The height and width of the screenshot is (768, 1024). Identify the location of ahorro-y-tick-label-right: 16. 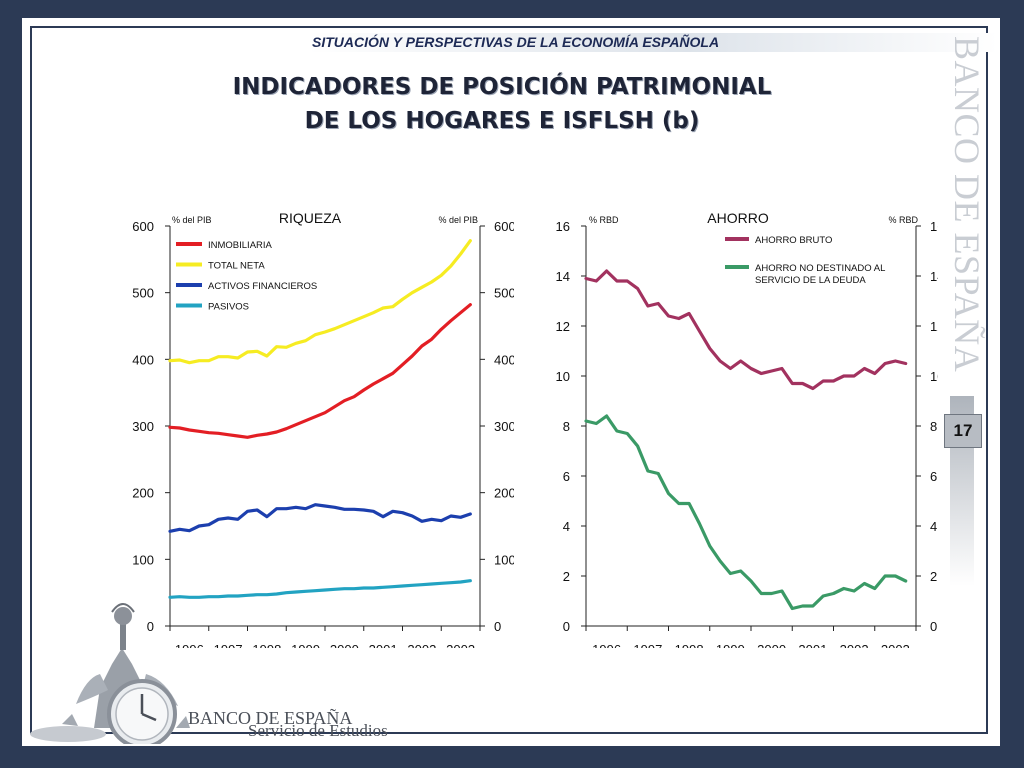
(934, 226).